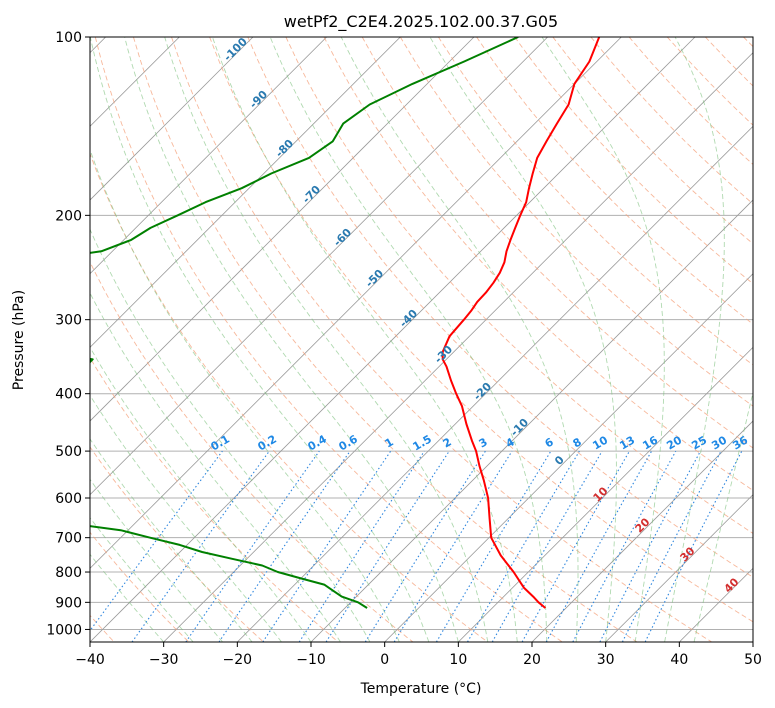 The height and width of the screenshot is (708, 775). Describe the element at coordinates (606, 660) in the screenshot. I see `x-tick-label: 30` at that location.